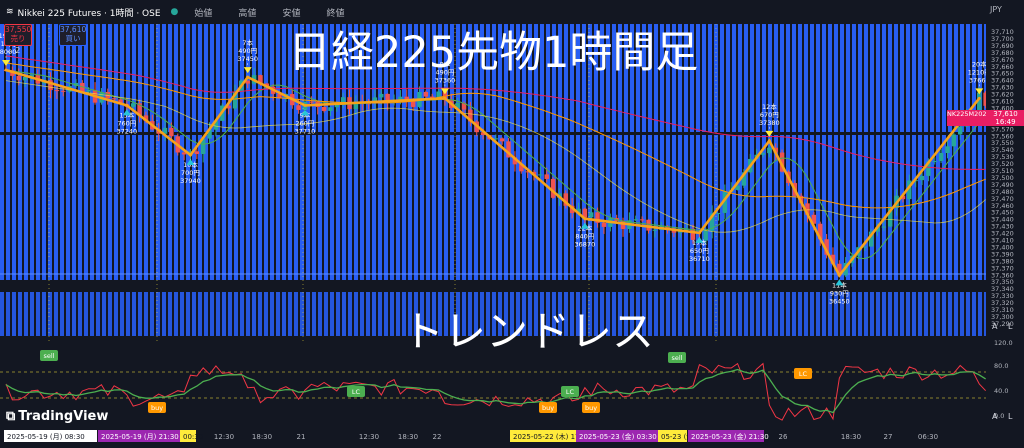  I want to click on indicator-count: ⌄ 2, so click(13, 50).